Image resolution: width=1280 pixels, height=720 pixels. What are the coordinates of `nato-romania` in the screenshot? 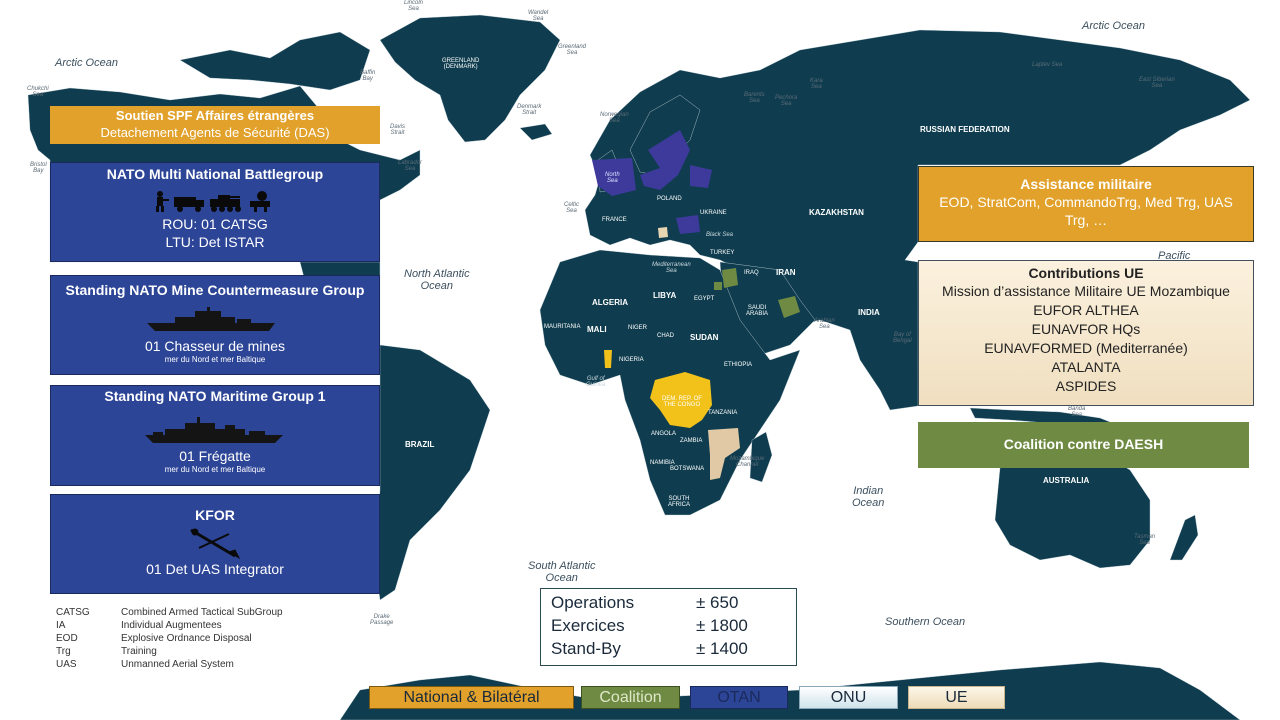 It's located at (688, 224).